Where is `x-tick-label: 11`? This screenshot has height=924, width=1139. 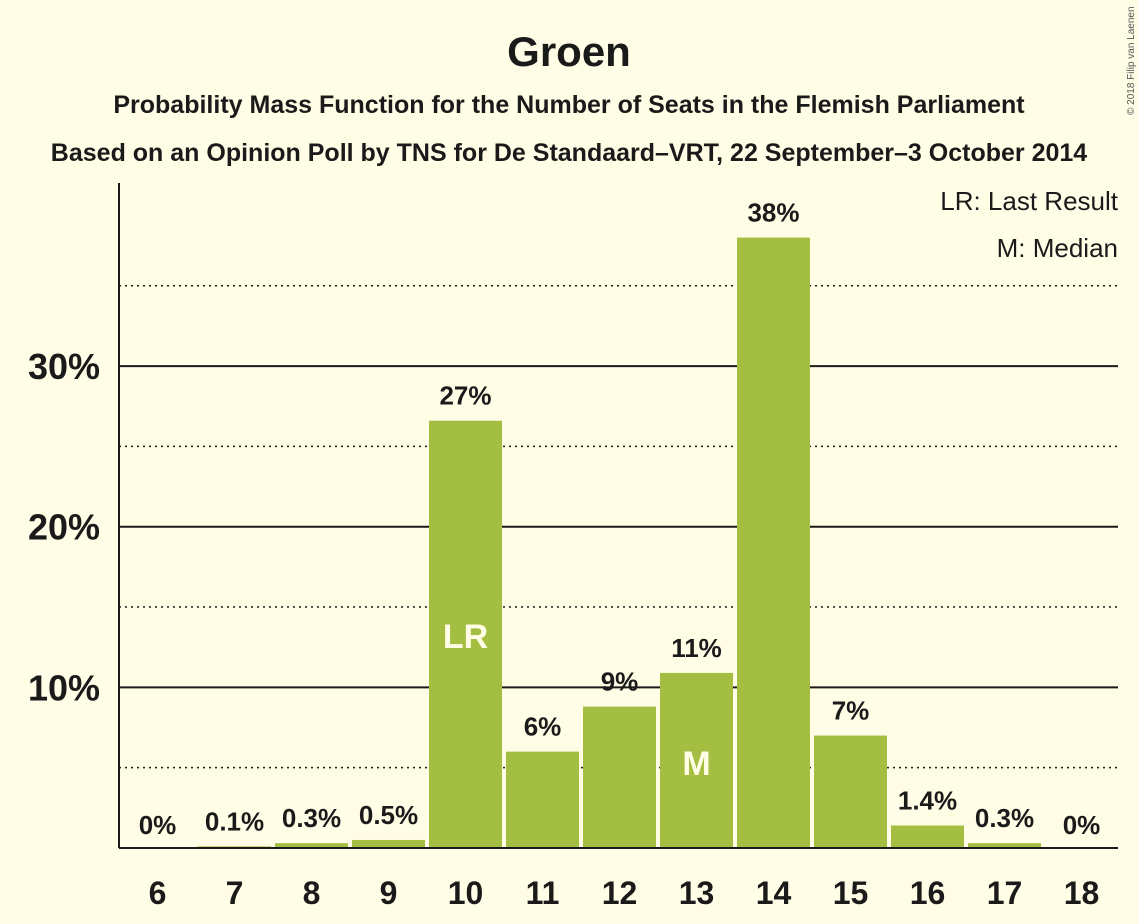
x-tick-label: 11 is located at coordinates (543, 893).